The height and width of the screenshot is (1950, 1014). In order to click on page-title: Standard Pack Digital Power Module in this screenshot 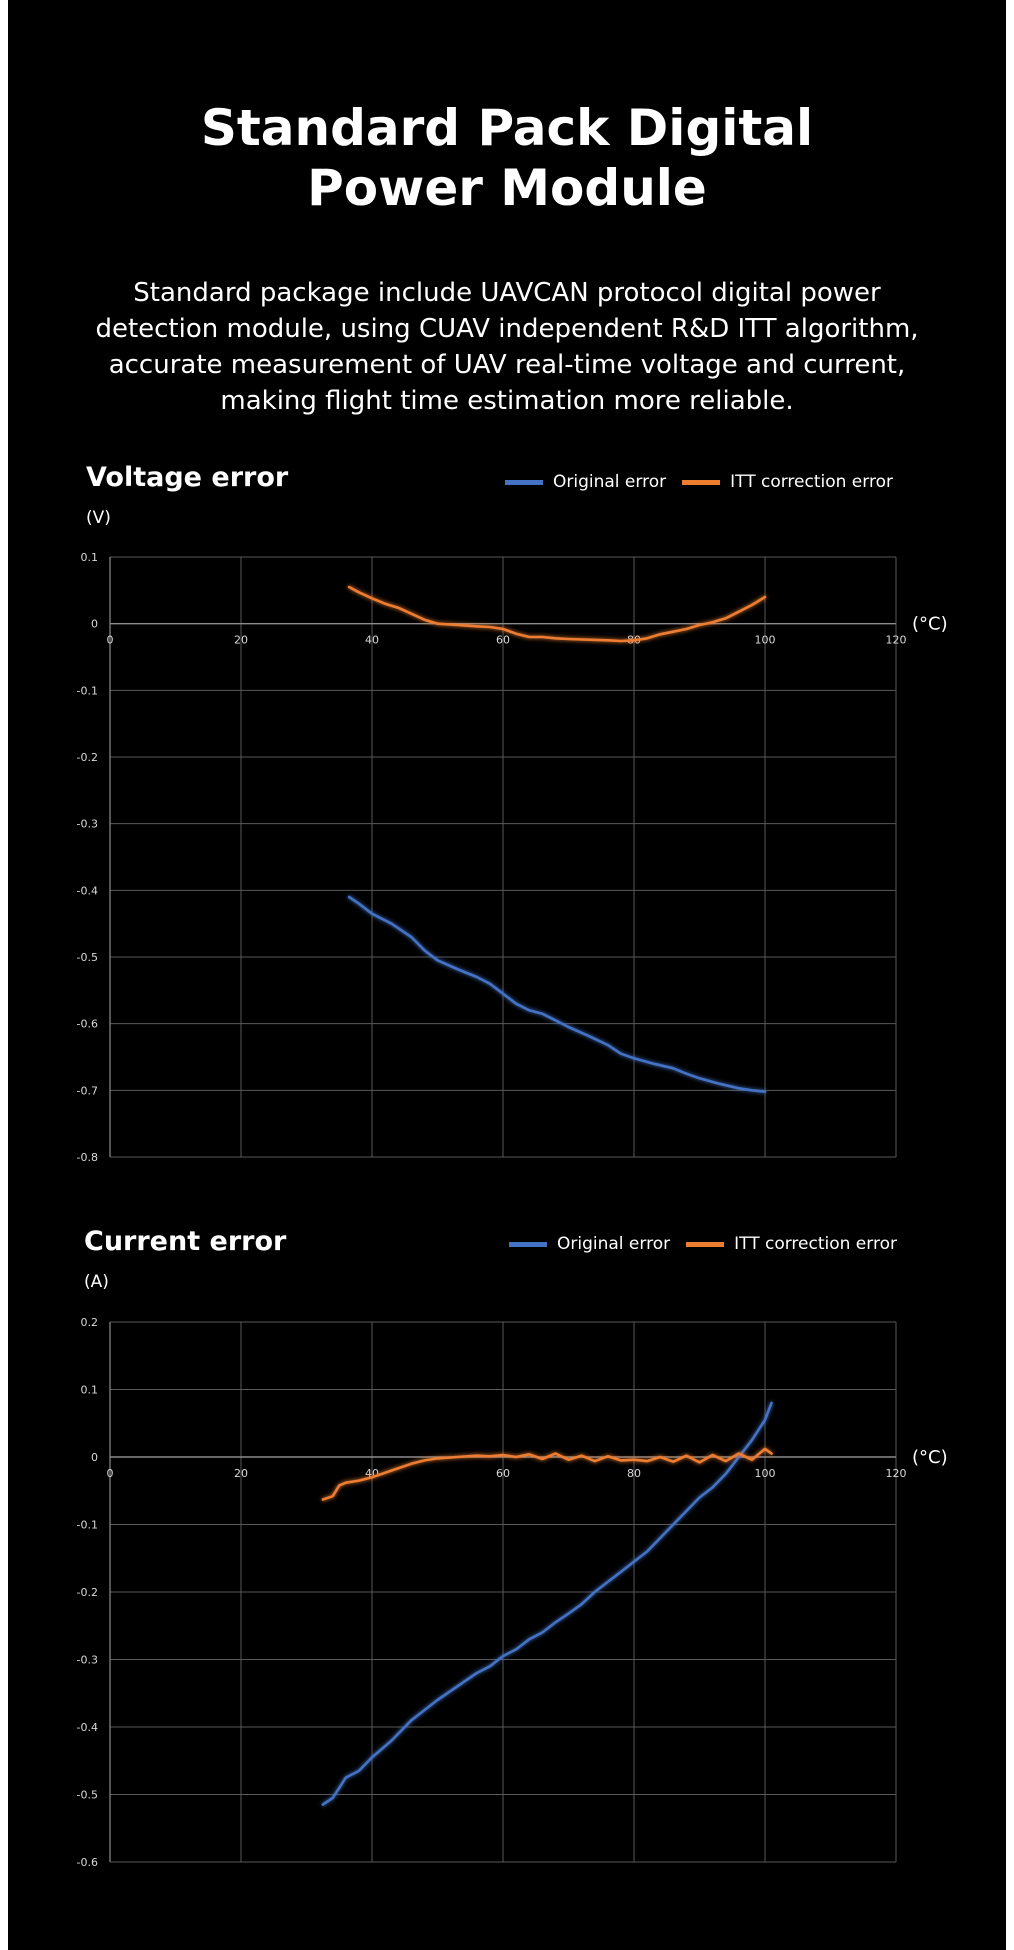, I will do `click(507, 158)`.